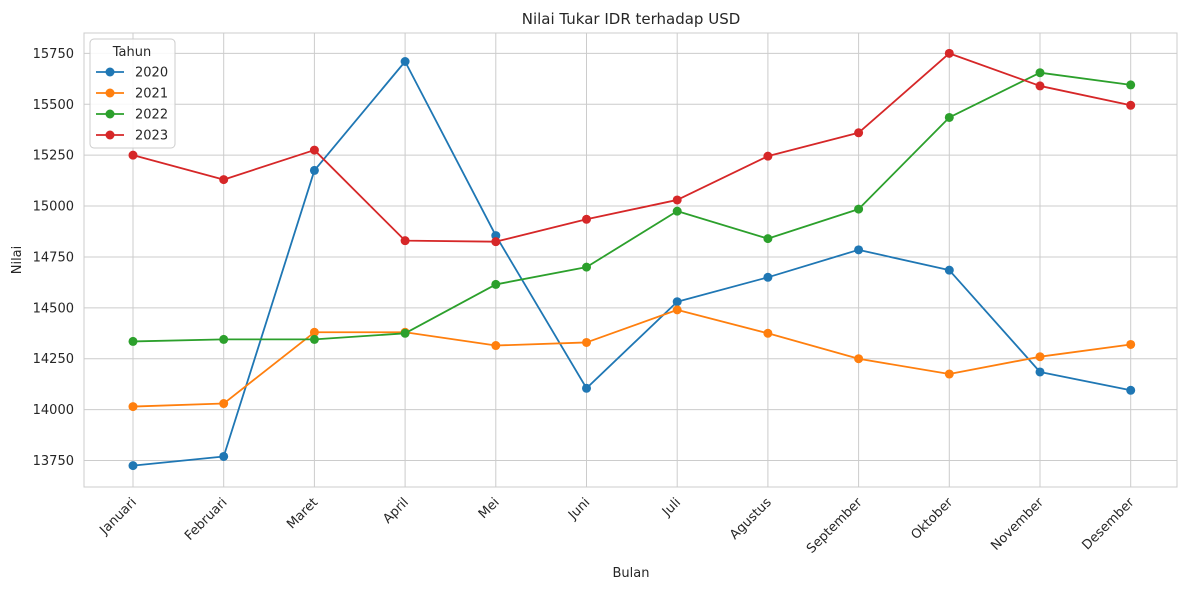 The height and width of the screenshot is (590, 1189). What do you see at coordinates (151, 94) in the screenshot?
I see `legend-label: 2021` at bounding box center [151, 94].